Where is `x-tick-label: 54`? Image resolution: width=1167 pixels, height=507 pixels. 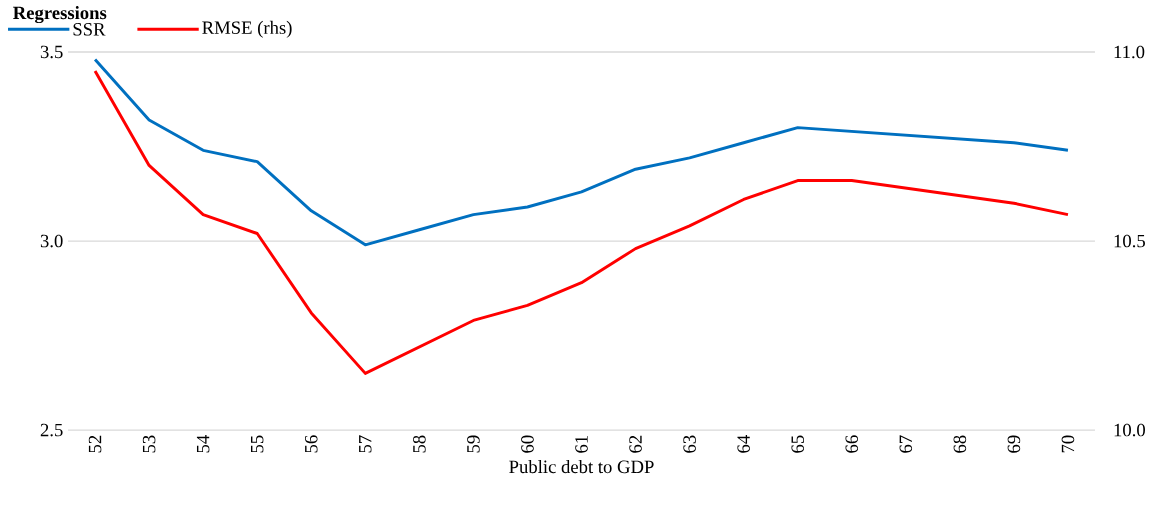 x-tick-label: 54 is located at coordinates (203, 444).